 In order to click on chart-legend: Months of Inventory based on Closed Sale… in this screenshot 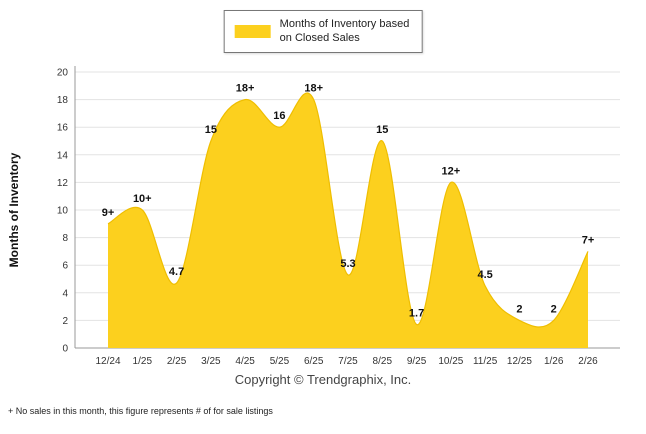, I will do `click(323, 31)`.